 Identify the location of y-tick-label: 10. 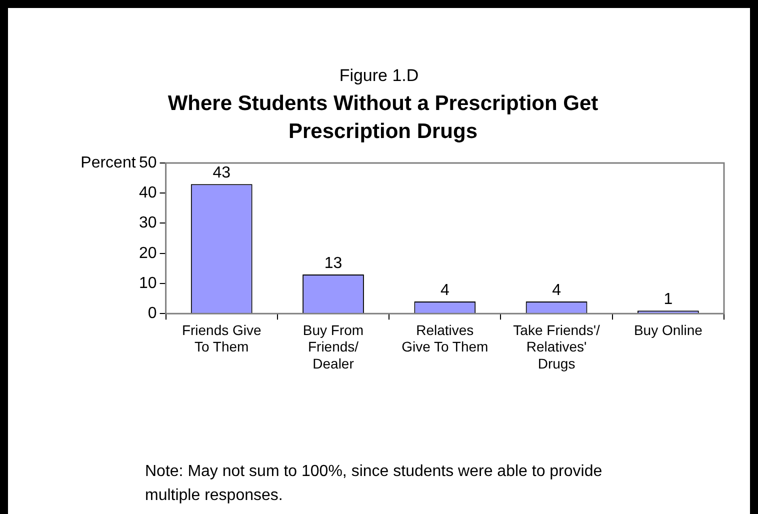
(148, 283).